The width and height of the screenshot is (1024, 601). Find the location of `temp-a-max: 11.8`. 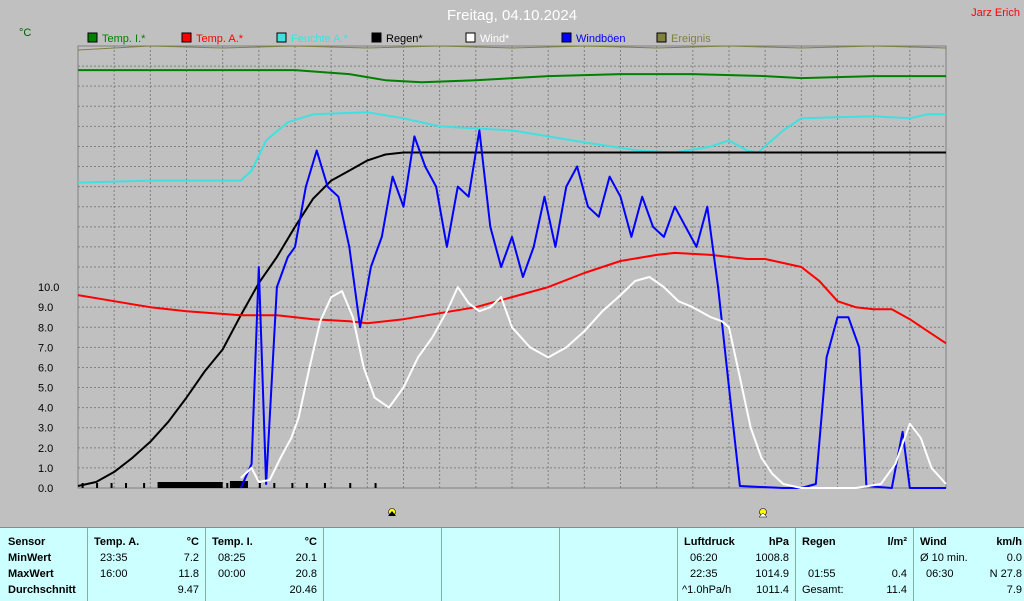

temp-a-max: 11.8 is located at coordinates (188, 574).